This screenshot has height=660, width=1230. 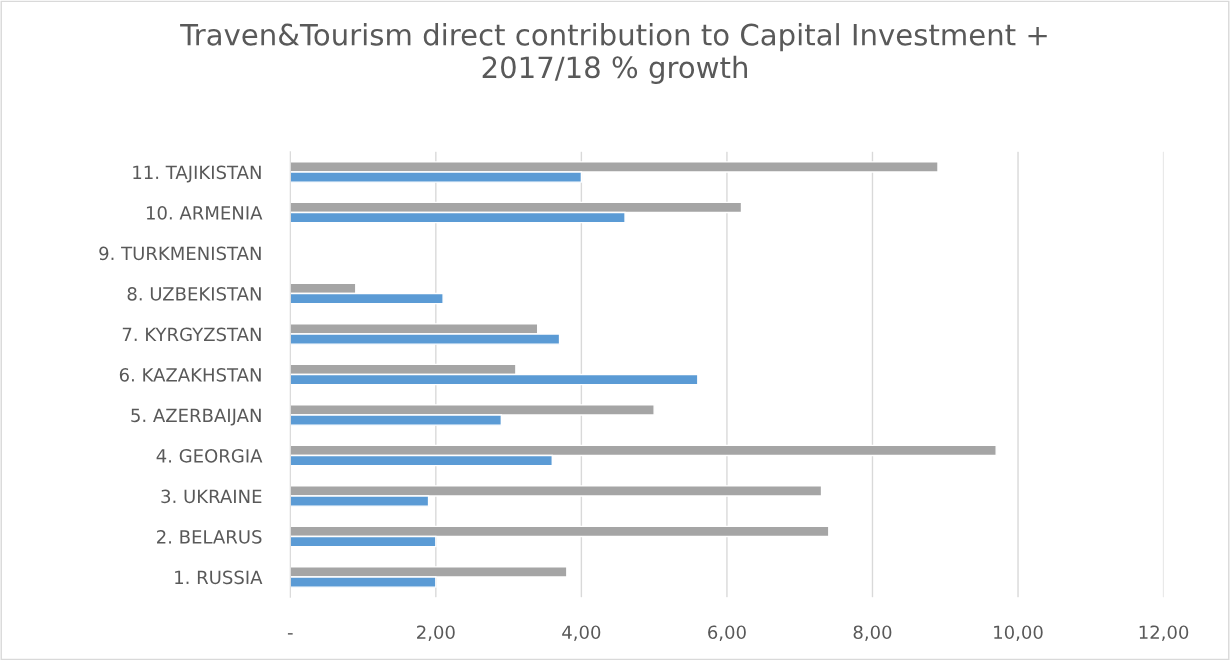 I want to click on y-tick-label: 6. KAZAKHSTAN, so click(x=190, y=375).